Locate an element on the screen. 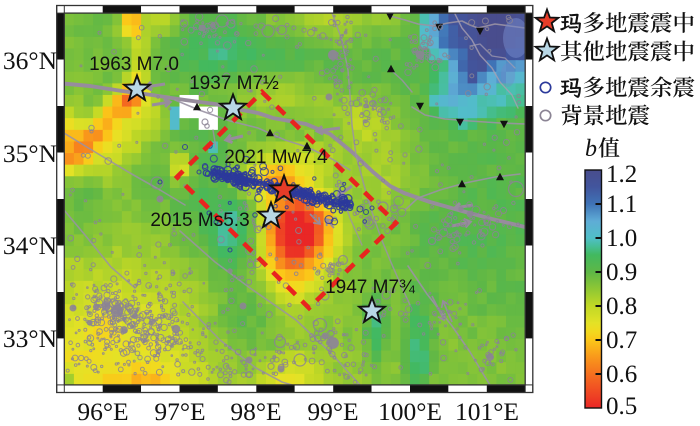 Image resolution: width=700 pixels, height=426 pixels. svg-text: 0.6 is located at coordinates (621, 374).